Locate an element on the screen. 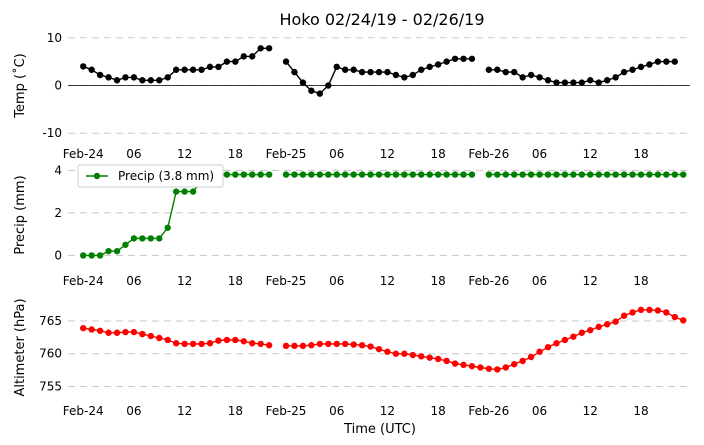 The height and width of the screenshot is (445, 704). y-tick-label: 10 is located at coordinates (54, 38).